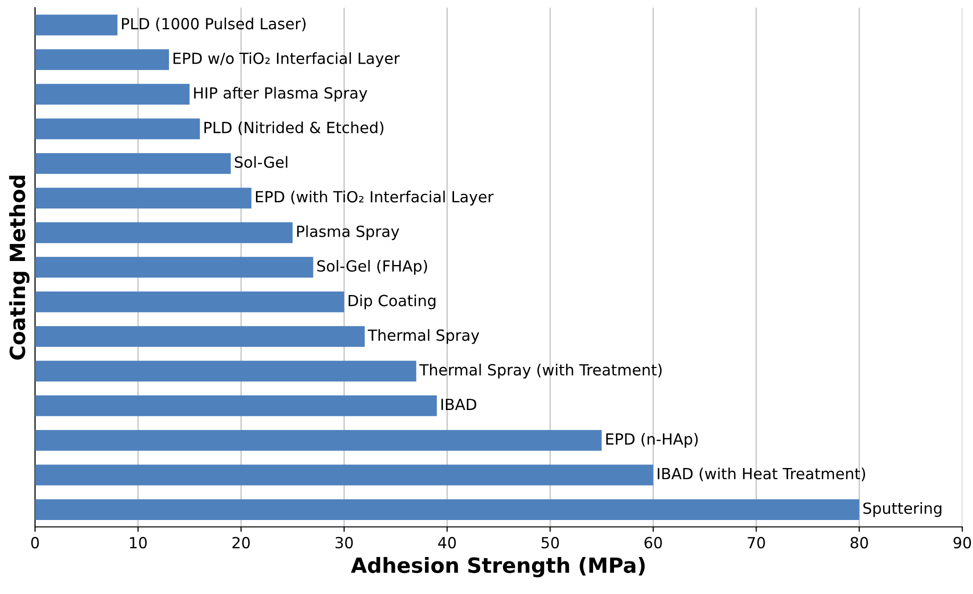  What do you see at coordinates (287, 60) in the screenshot?
I see `y-tick-label: EPD w/o TiO₂ Interfacial Layer` at bounding box center [287, 60].